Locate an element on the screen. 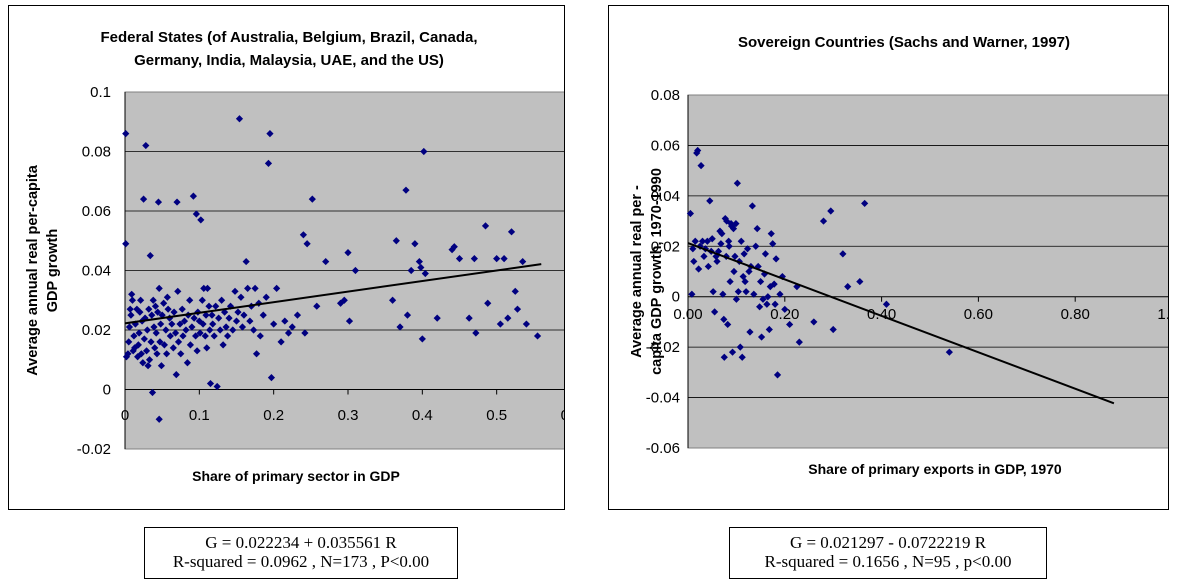 The width and height of the screenshot is (1180, 588). y-tick-label: 0.04 is located at coordinates (96, 271).